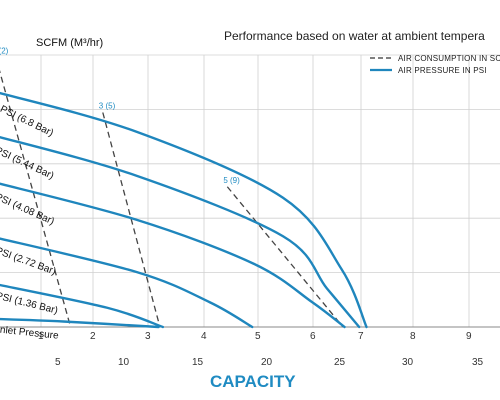 The image size is (500, 400). What do you see at coordinates (58, 362) in the screenshot?
I see `bottom-tick-5: 5` at bounding box center [58, 362].